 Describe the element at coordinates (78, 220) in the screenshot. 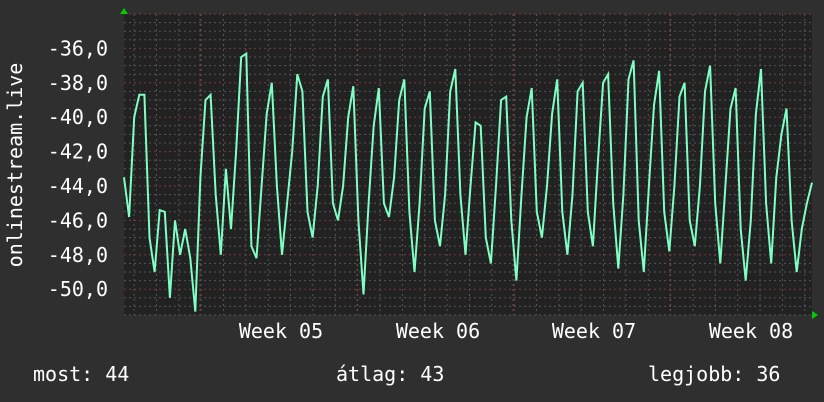

I see `y-tick-label: -46,0` at that location.